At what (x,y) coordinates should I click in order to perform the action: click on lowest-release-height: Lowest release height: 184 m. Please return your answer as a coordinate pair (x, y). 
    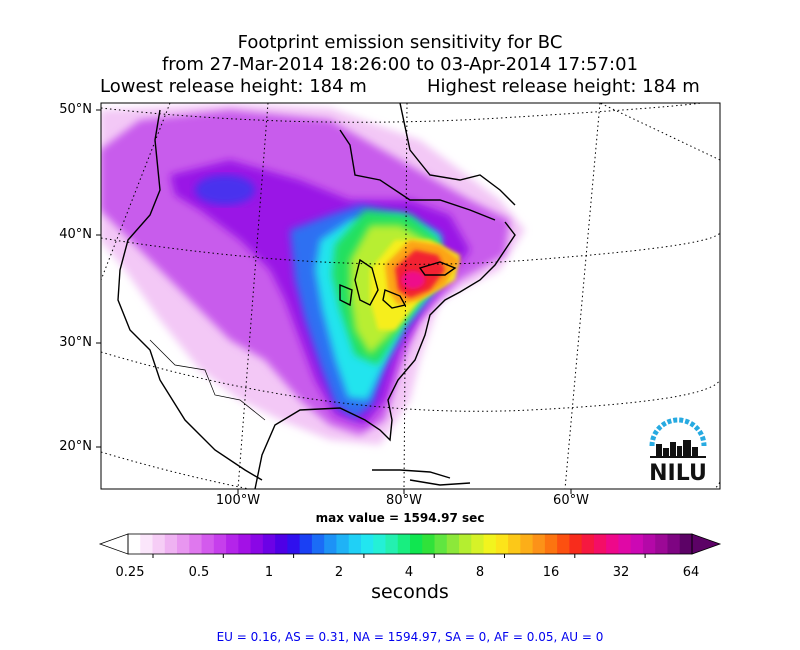
    Looking at the image, I should click on (233, 86).